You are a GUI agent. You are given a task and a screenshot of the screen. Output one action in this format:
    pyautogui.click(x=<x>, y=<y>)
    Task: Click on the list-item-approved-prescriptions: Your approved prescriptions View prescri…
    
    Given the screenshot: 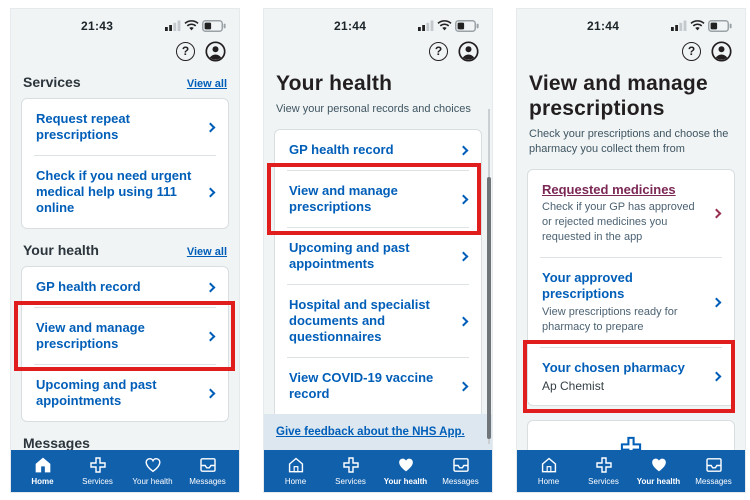 What is the action you would take?
    pyautogui.click(x=631, y=302)
    